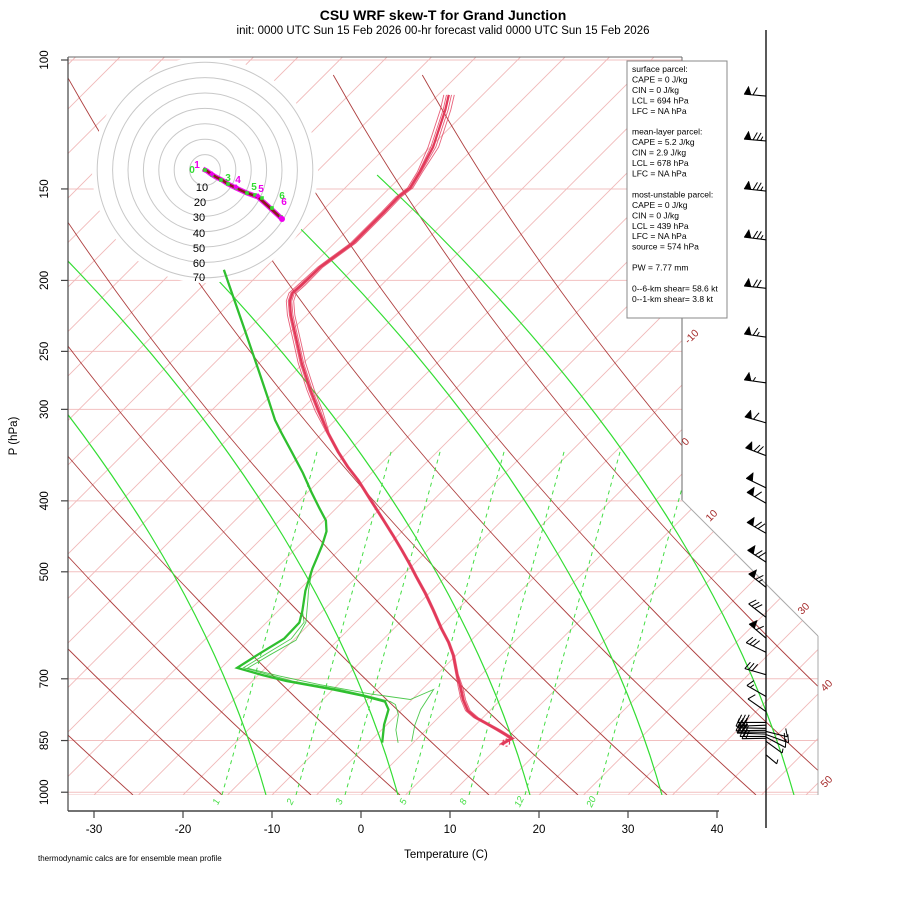  What do you see at coordinates (183, 830) in the screenshot?
I see `x-axis-tick-label: -20` at bounding box center [183, 830].